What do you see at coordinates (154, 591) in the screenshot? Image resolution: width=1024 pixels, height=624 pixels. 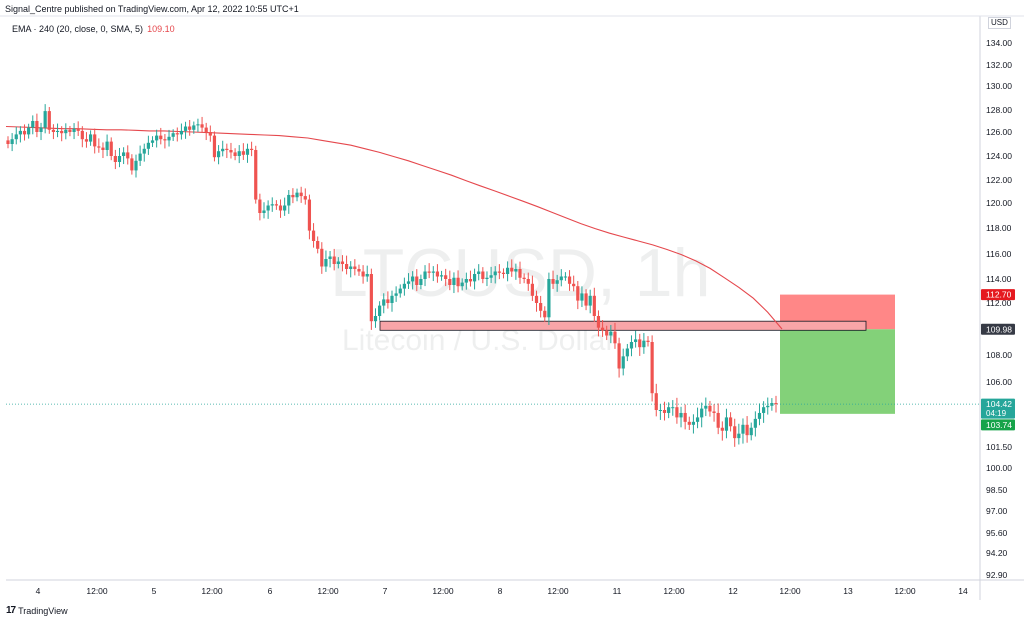 I see `x-tick-label: 5` at bounding box center [154, 591].